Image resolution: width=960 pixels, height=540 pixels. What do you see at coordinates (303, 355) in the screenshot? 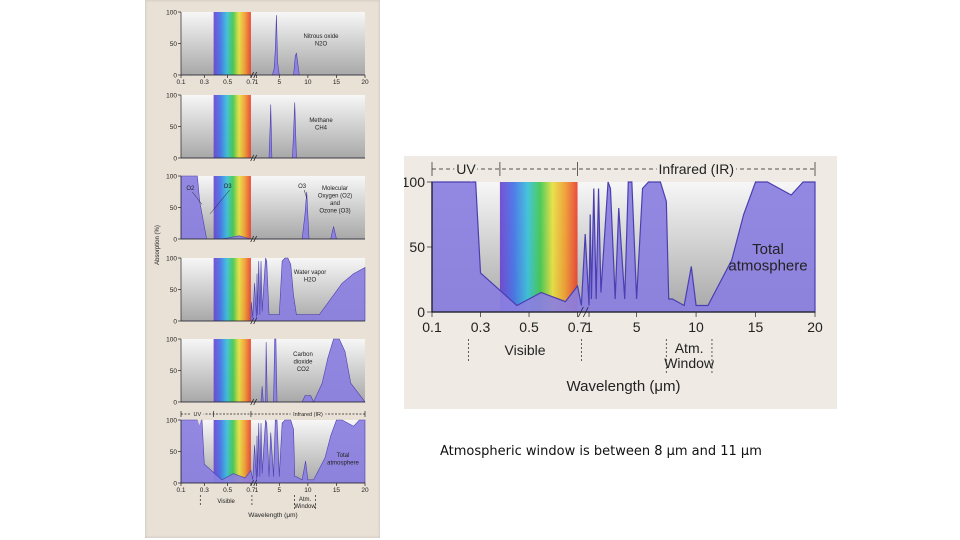
I see `panel-label: Carbon` at bounding box center [303, 355].